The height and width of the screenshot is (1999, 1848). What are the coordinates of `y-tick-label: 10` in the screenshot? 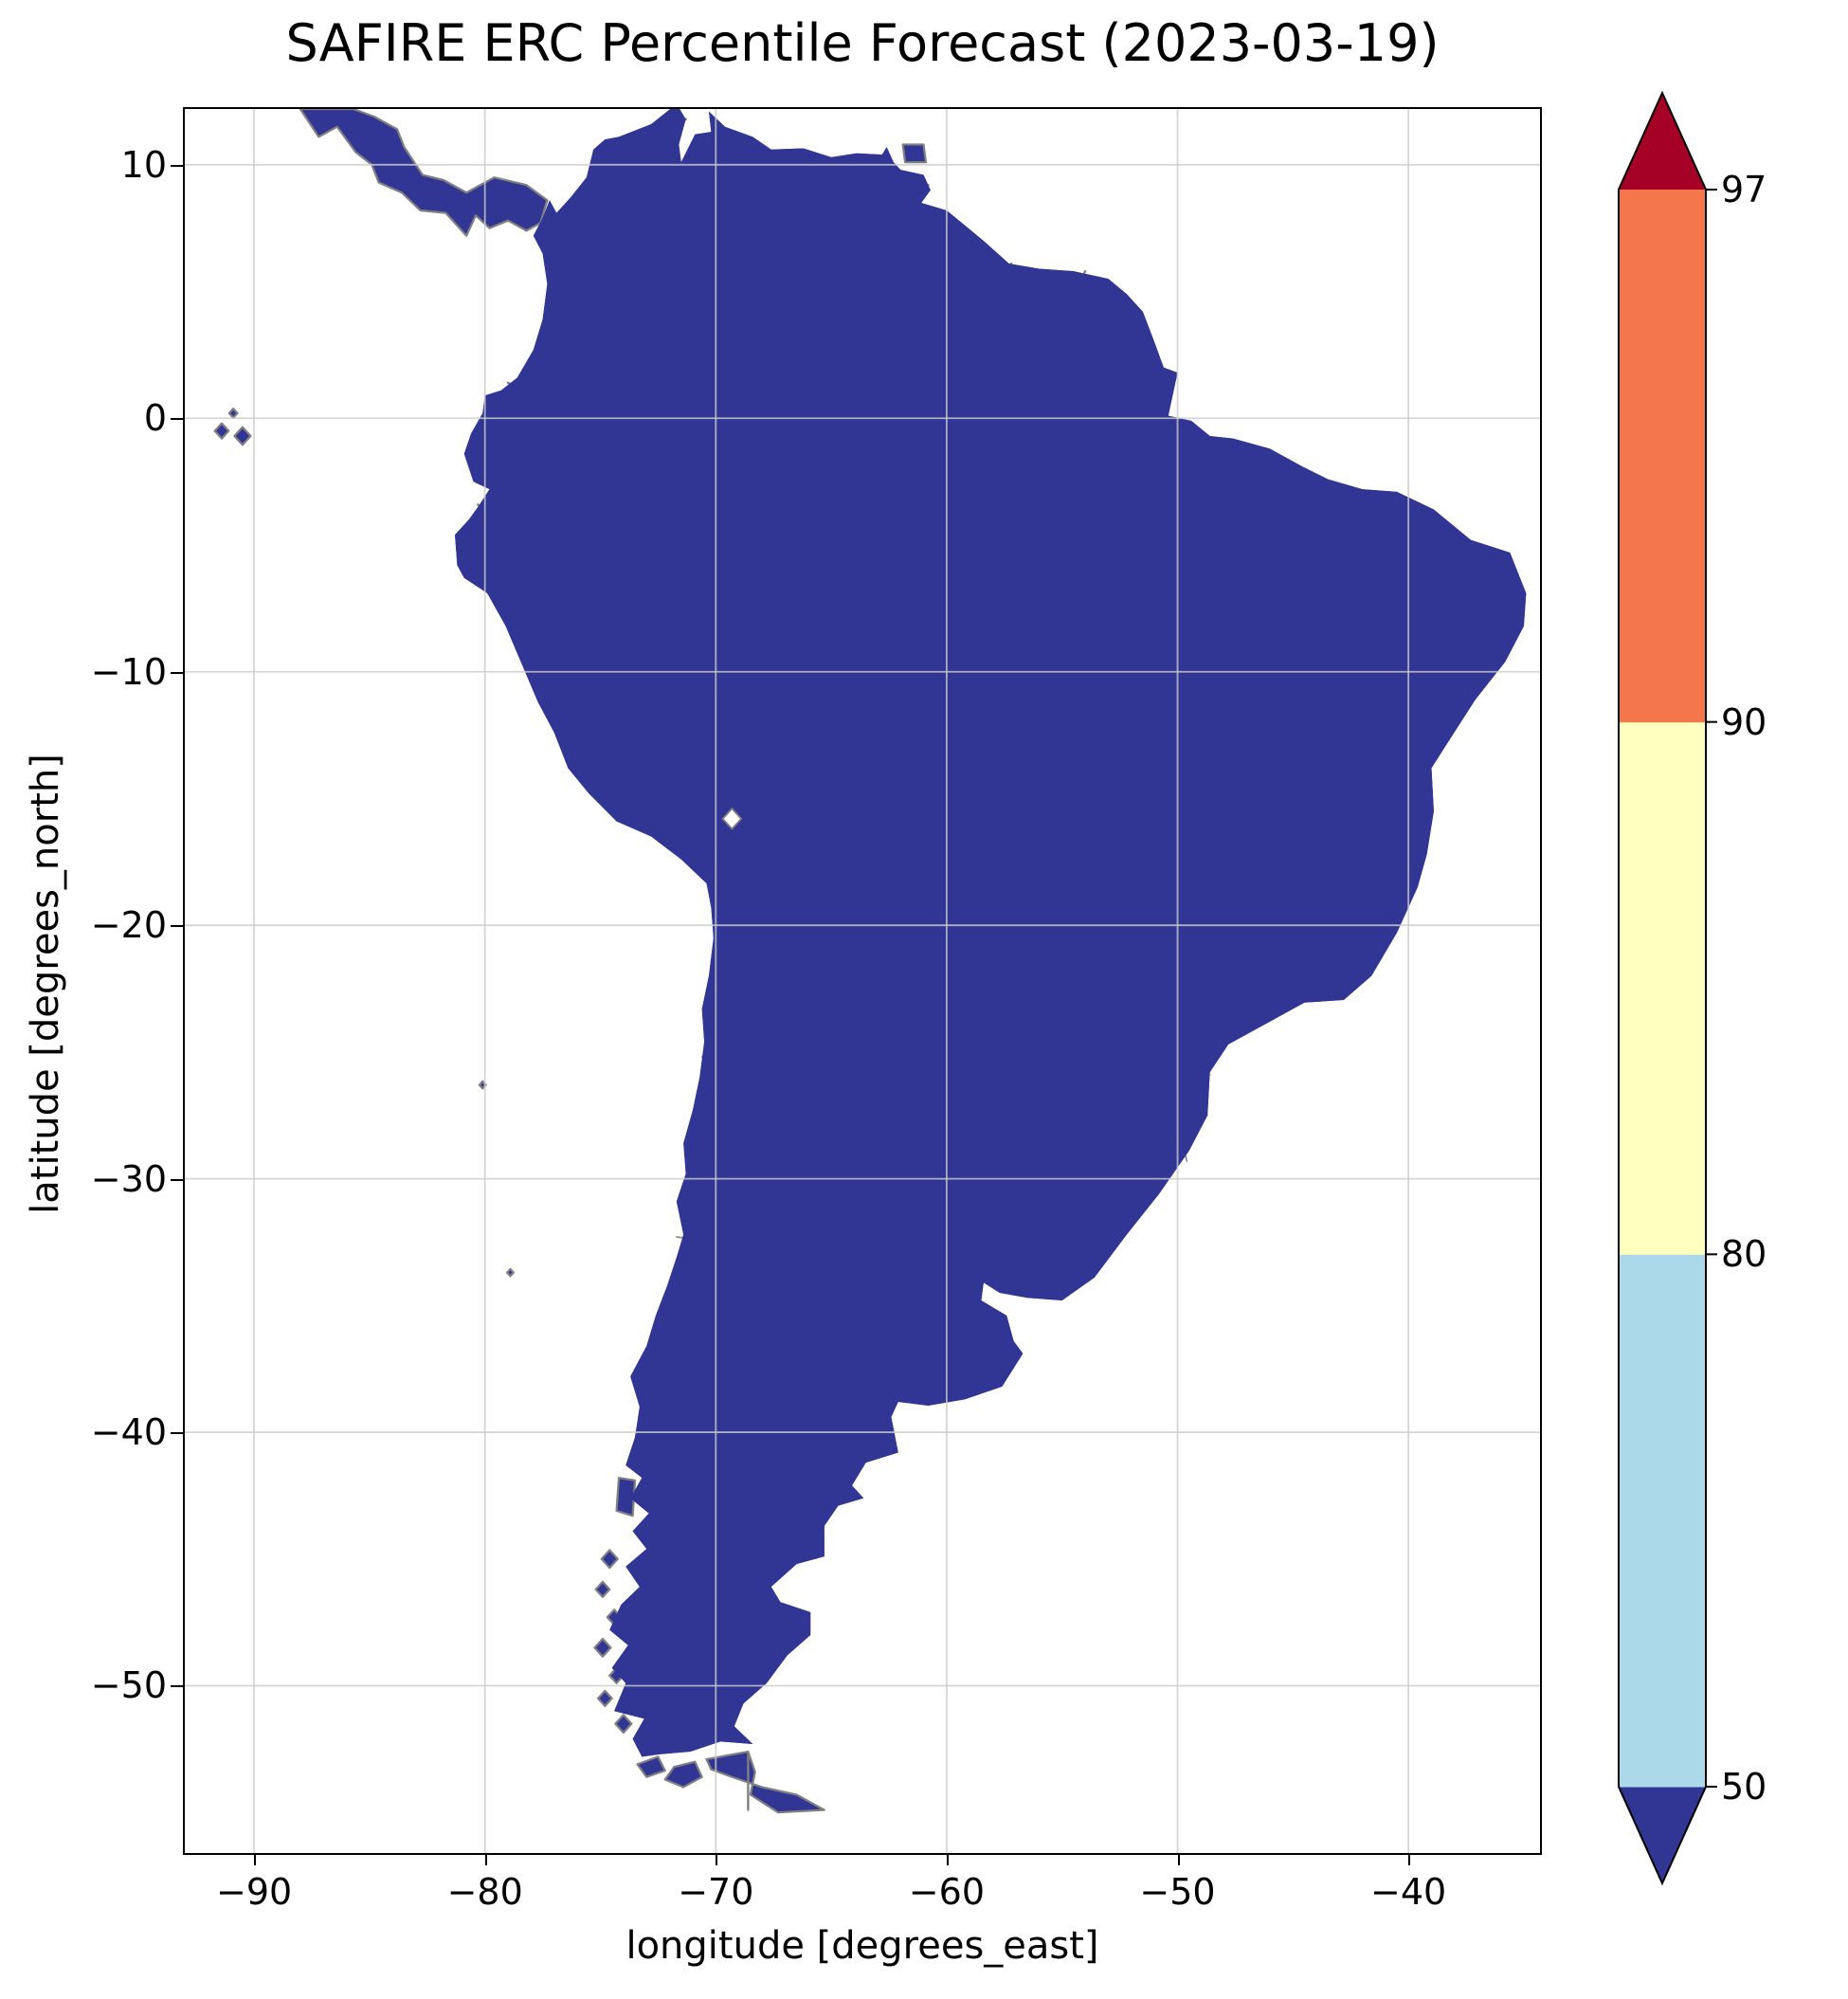 It's located at (144, 165).